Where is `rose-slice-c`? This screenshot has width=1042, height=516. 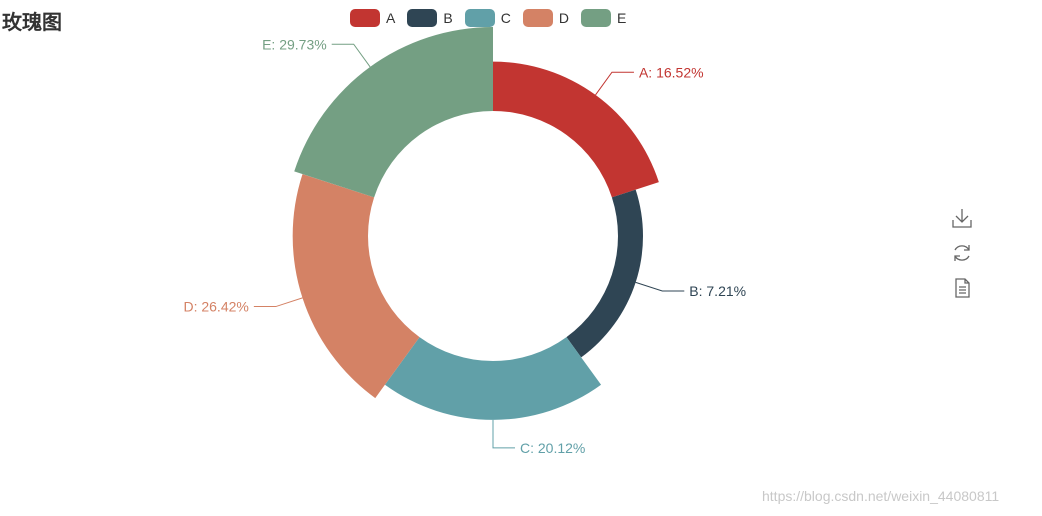 rose-slice-c is located at coordinates (493, 378).